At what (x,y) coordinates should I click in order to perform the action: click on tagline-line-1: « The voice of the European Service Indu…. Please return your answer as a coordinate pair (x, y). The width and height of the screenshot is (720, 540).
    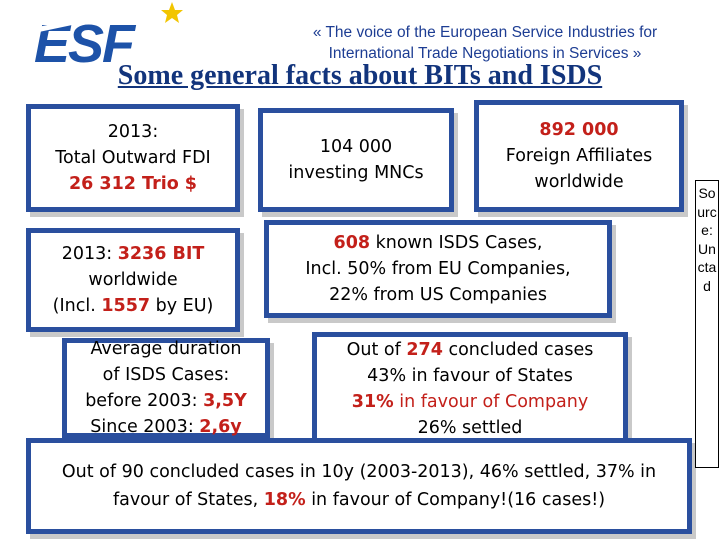
    Looking at the image, I should click on (485, 32).